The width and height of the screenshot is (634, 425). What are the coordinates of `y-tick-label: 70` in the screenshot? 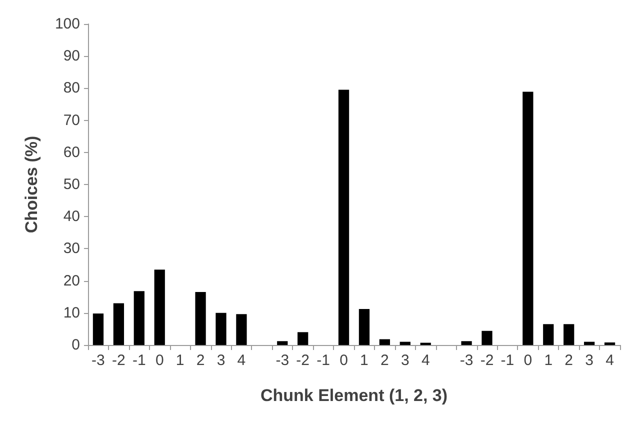 It's located at (71, 120).